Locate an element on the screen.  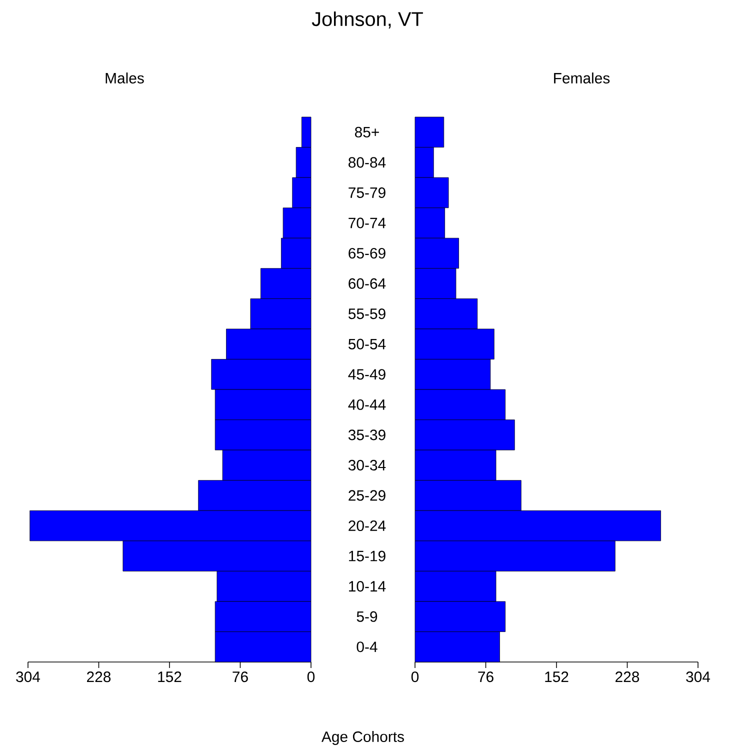
y-tick-label: 45-49 is located at coordinates (367, 374).